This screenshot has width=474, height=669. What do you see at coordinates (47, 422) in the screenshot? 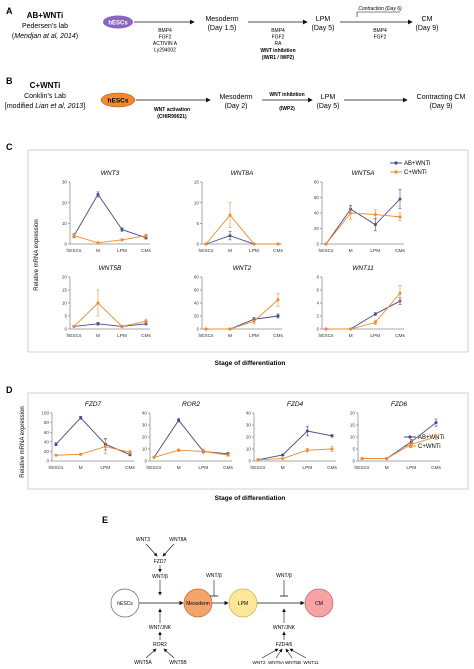
I see `y-tick-label: 80` at bounding box center [47, 422].